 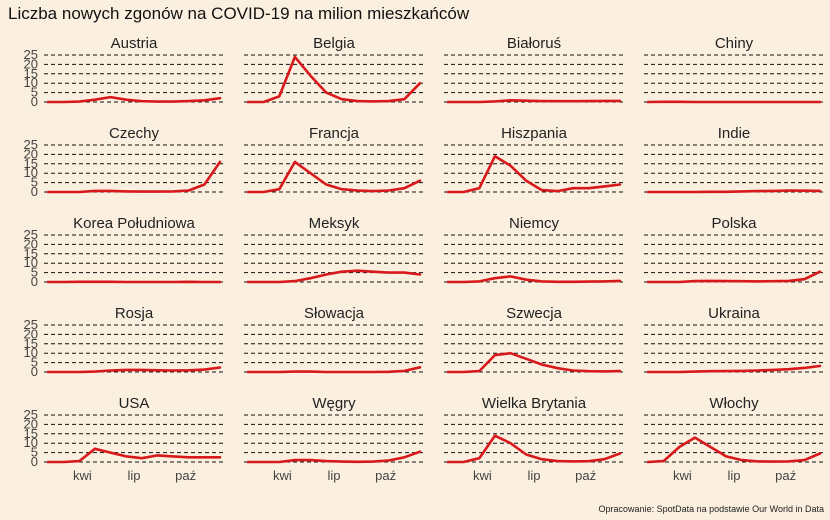 I want to click on panel-title-niemcy: Niemcy, so click(x=534, y=223).